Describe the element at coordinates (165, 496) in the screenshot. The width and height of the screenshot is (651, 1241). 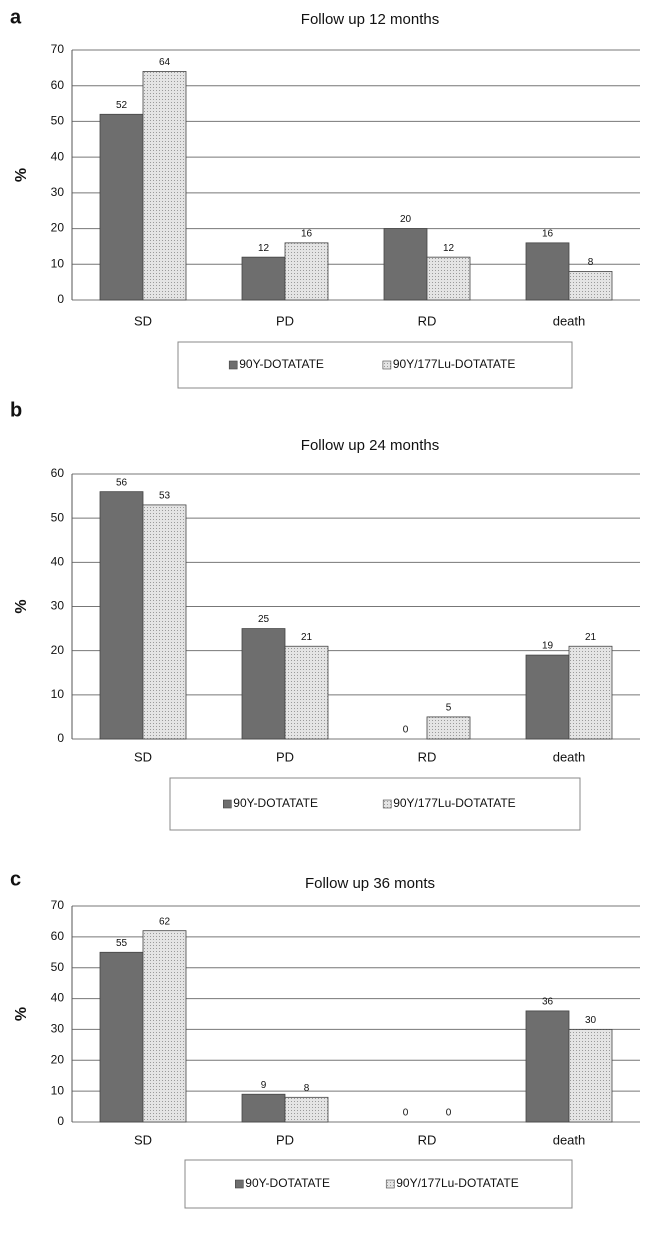
I see `value-label: 53` at that location.